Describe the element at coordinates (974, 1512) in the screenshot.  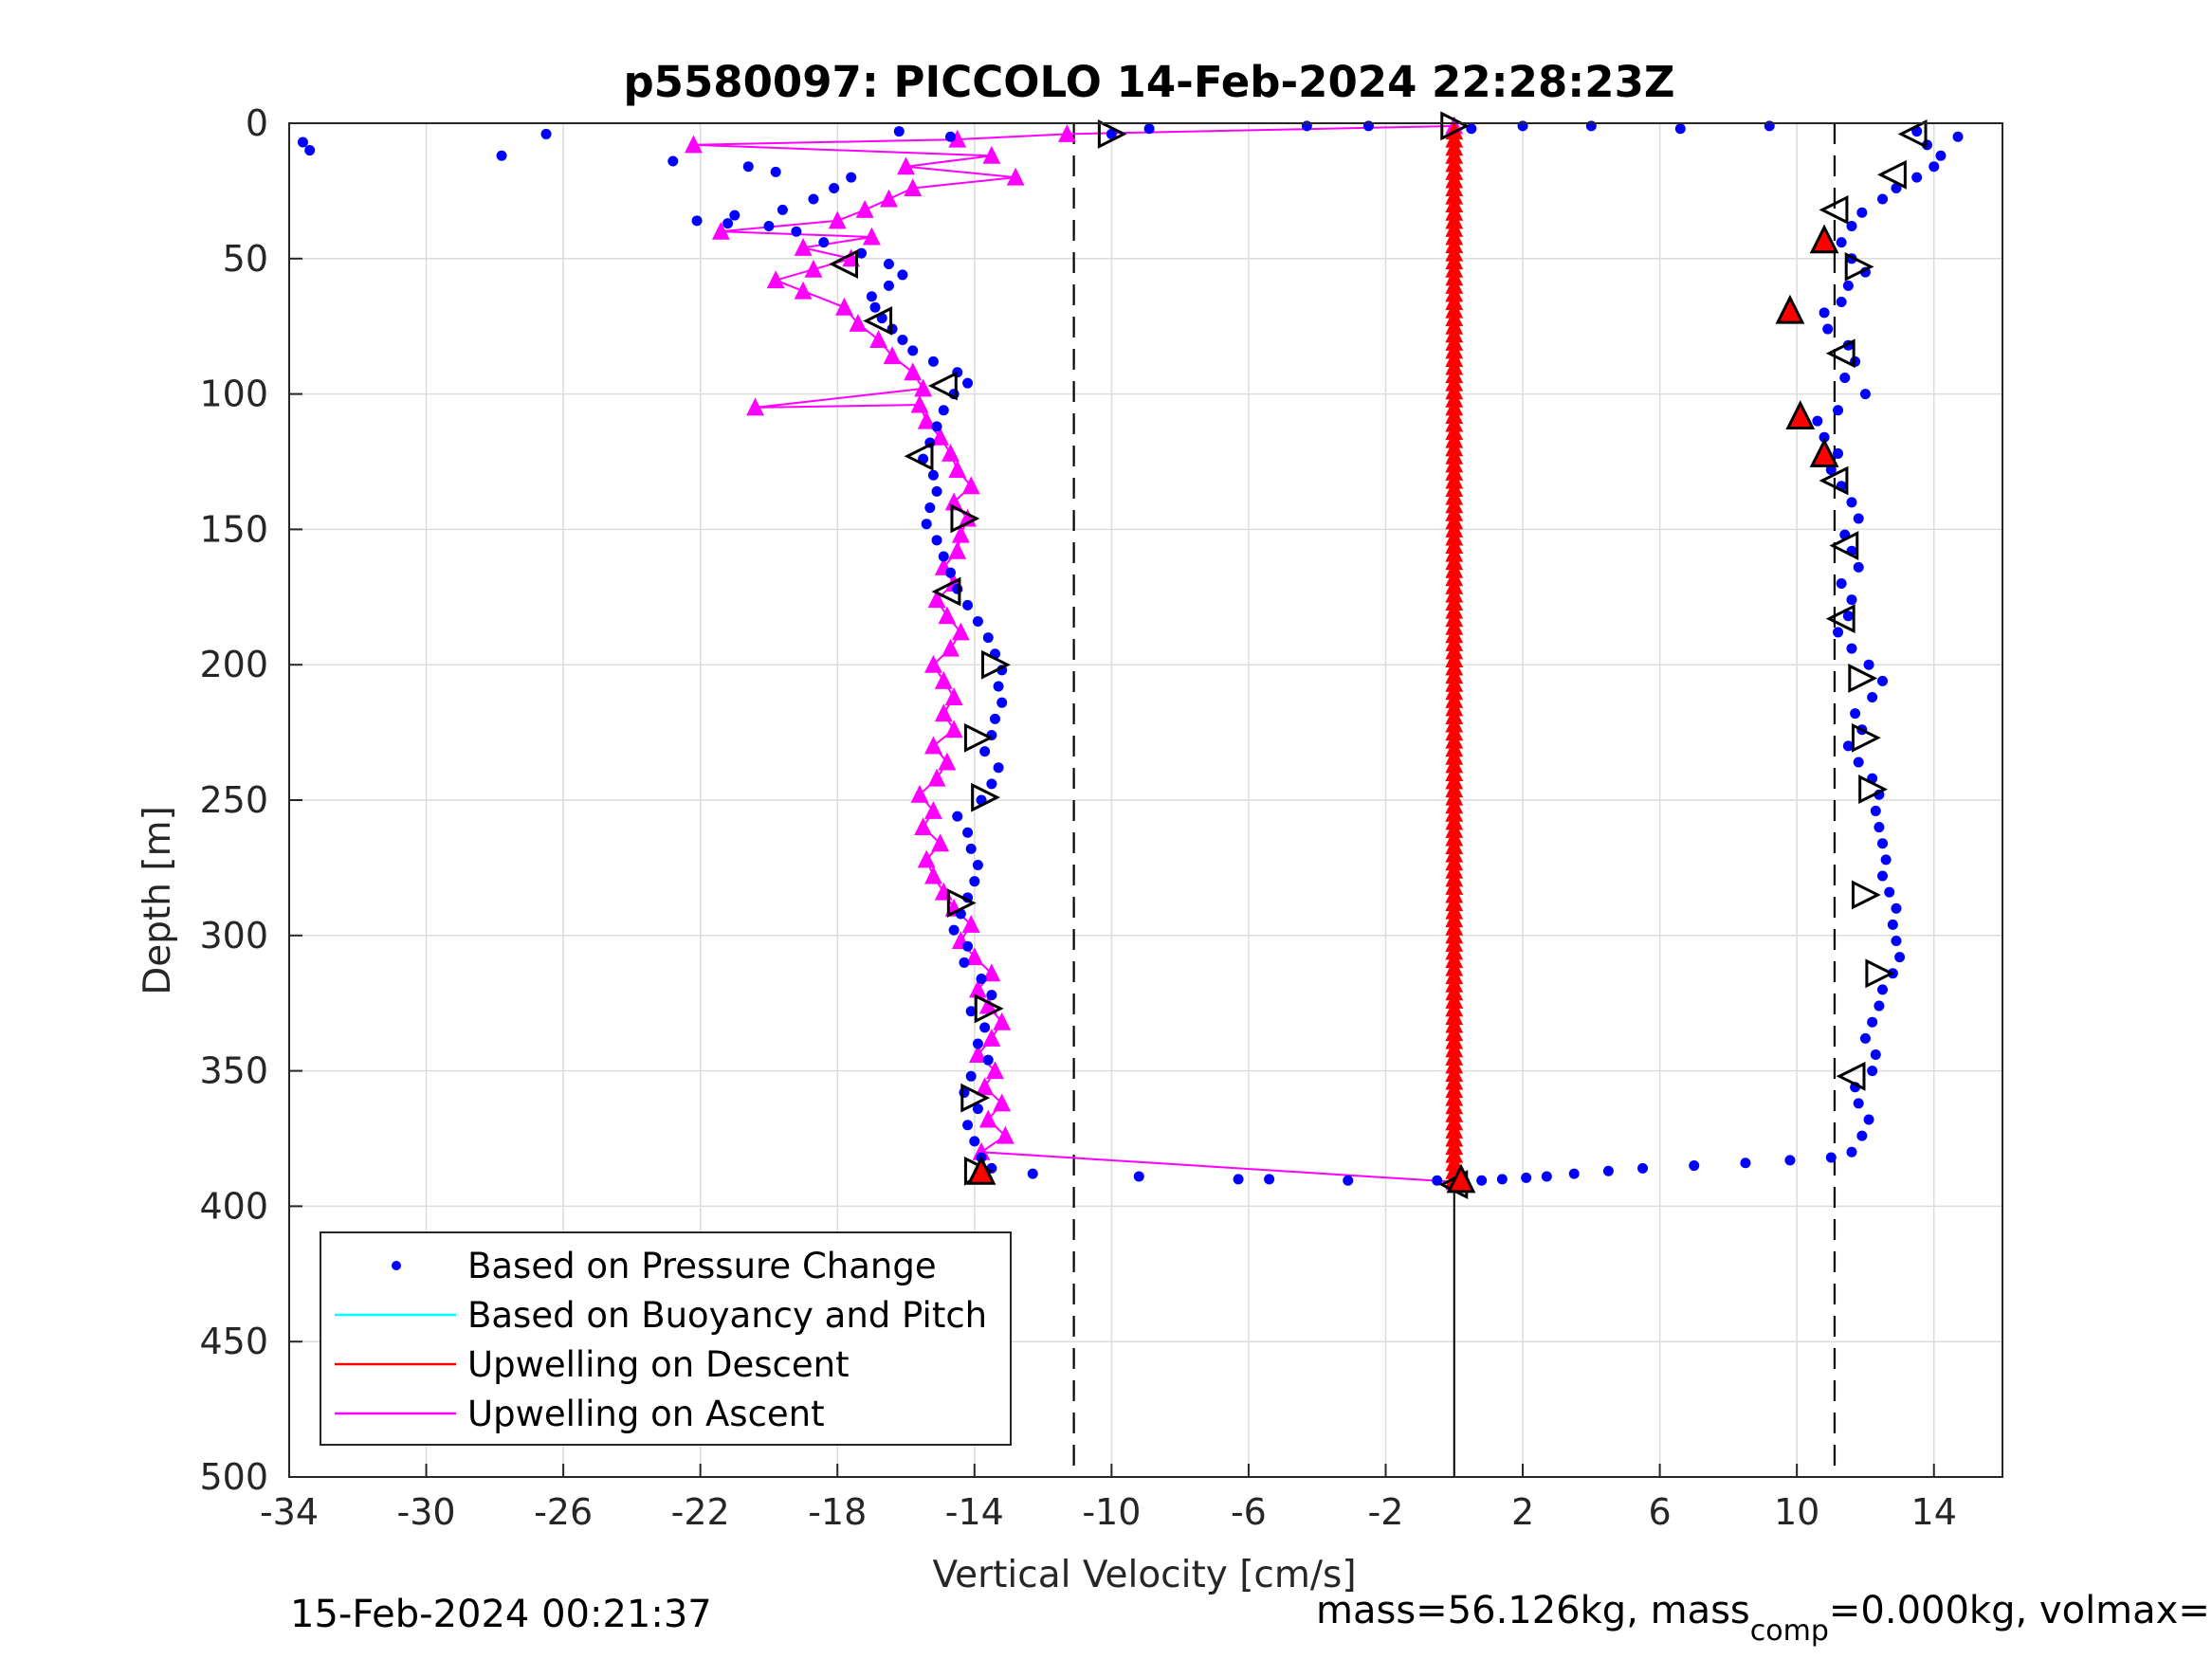
I see `x-tick-label: -14` at that location.